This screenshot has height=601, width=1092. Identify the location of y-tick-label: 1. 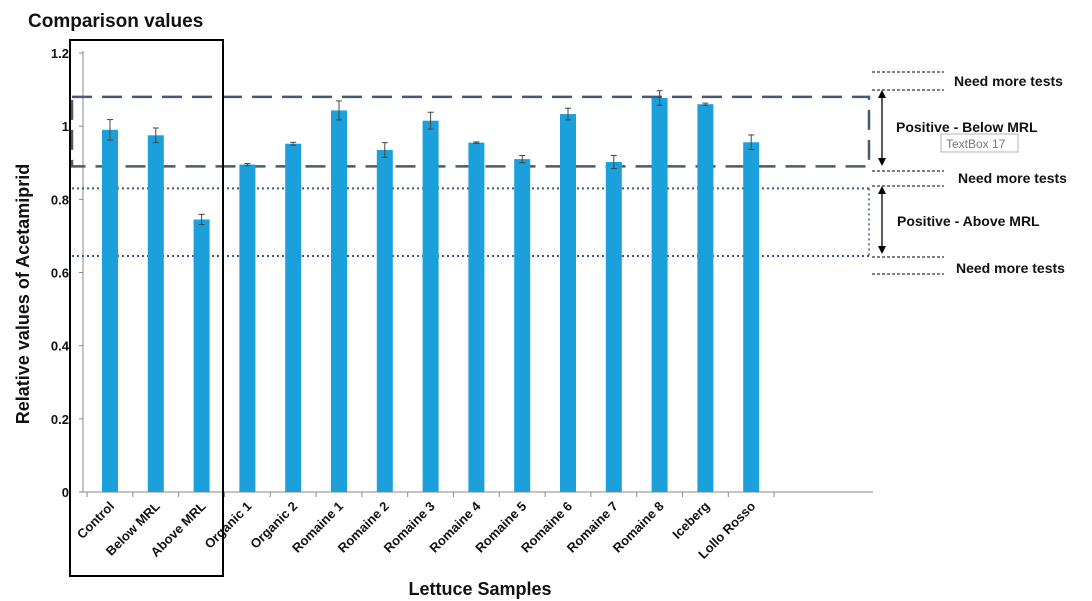
(65, 126).